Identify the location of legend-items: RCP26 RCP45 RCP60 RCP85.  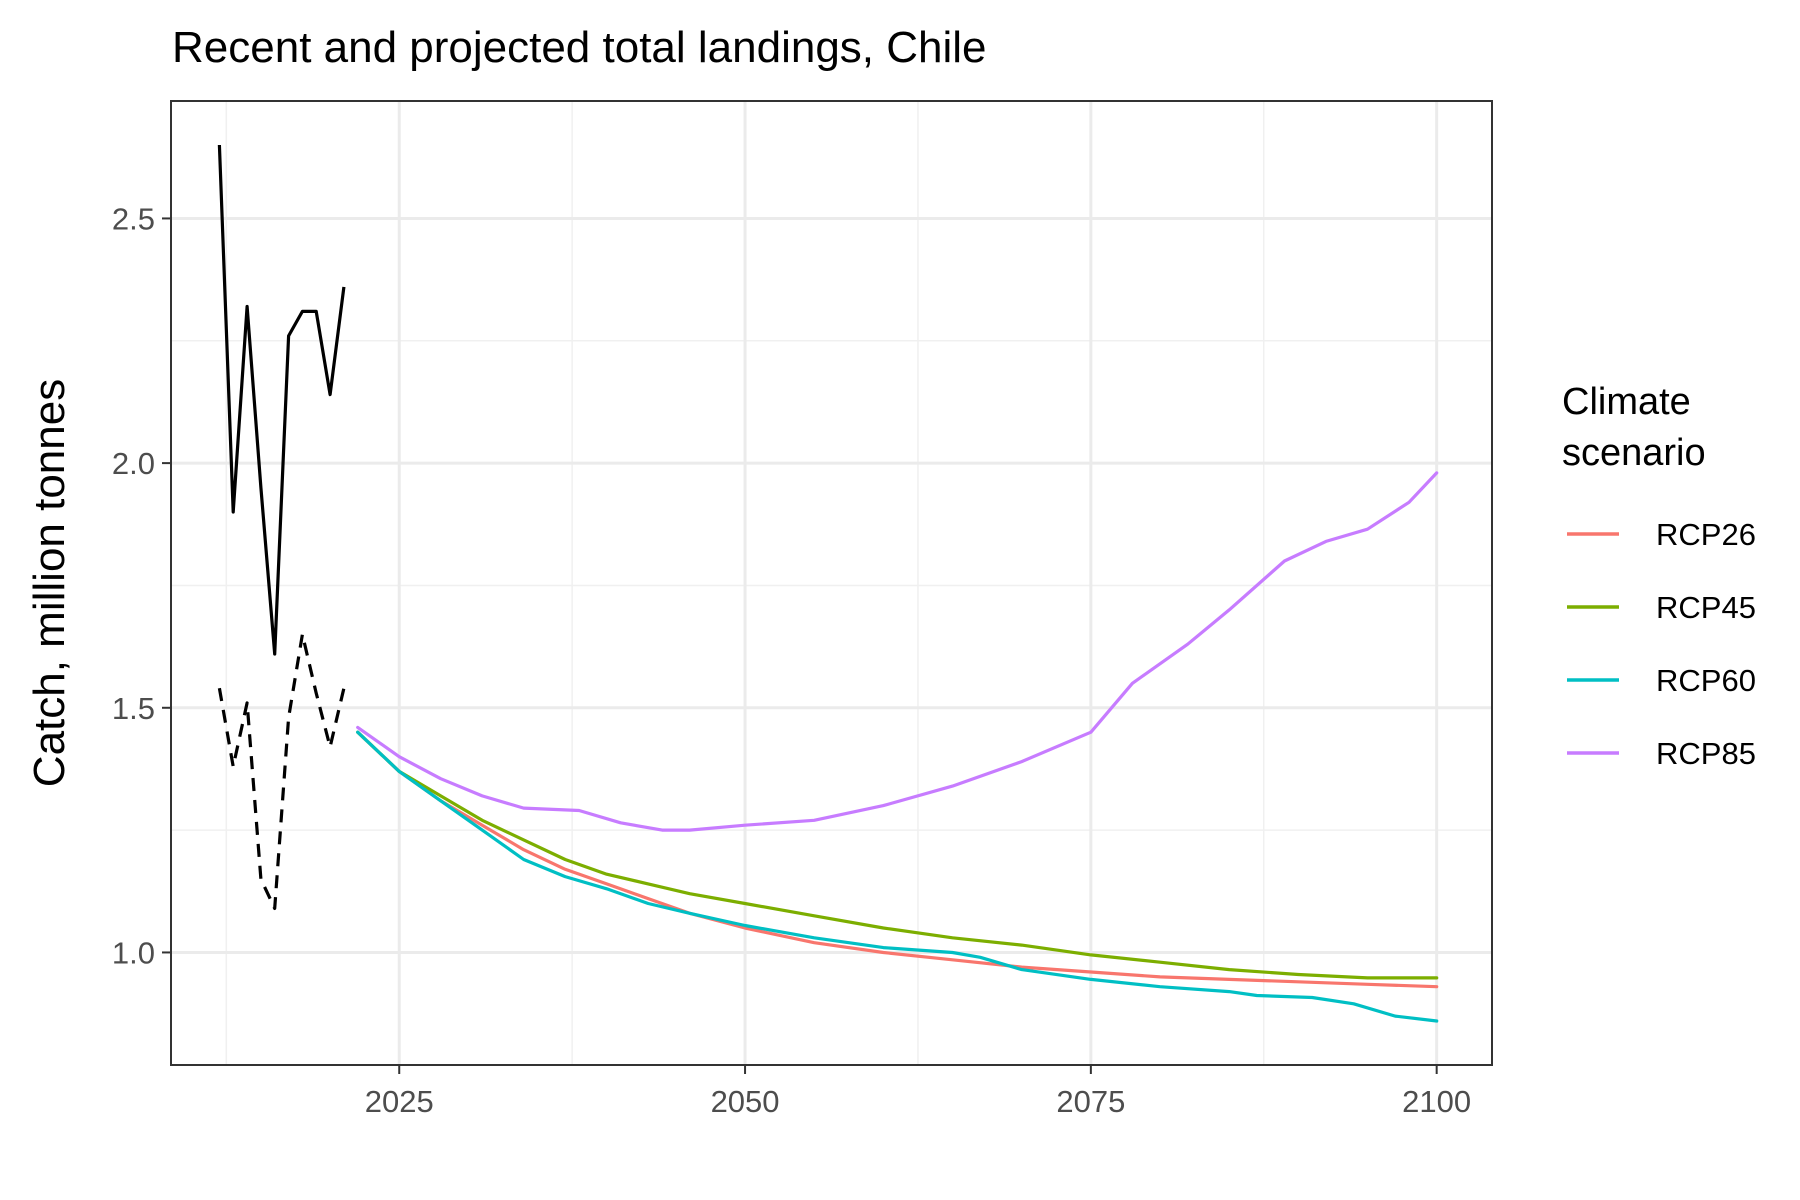
(1661, 644).